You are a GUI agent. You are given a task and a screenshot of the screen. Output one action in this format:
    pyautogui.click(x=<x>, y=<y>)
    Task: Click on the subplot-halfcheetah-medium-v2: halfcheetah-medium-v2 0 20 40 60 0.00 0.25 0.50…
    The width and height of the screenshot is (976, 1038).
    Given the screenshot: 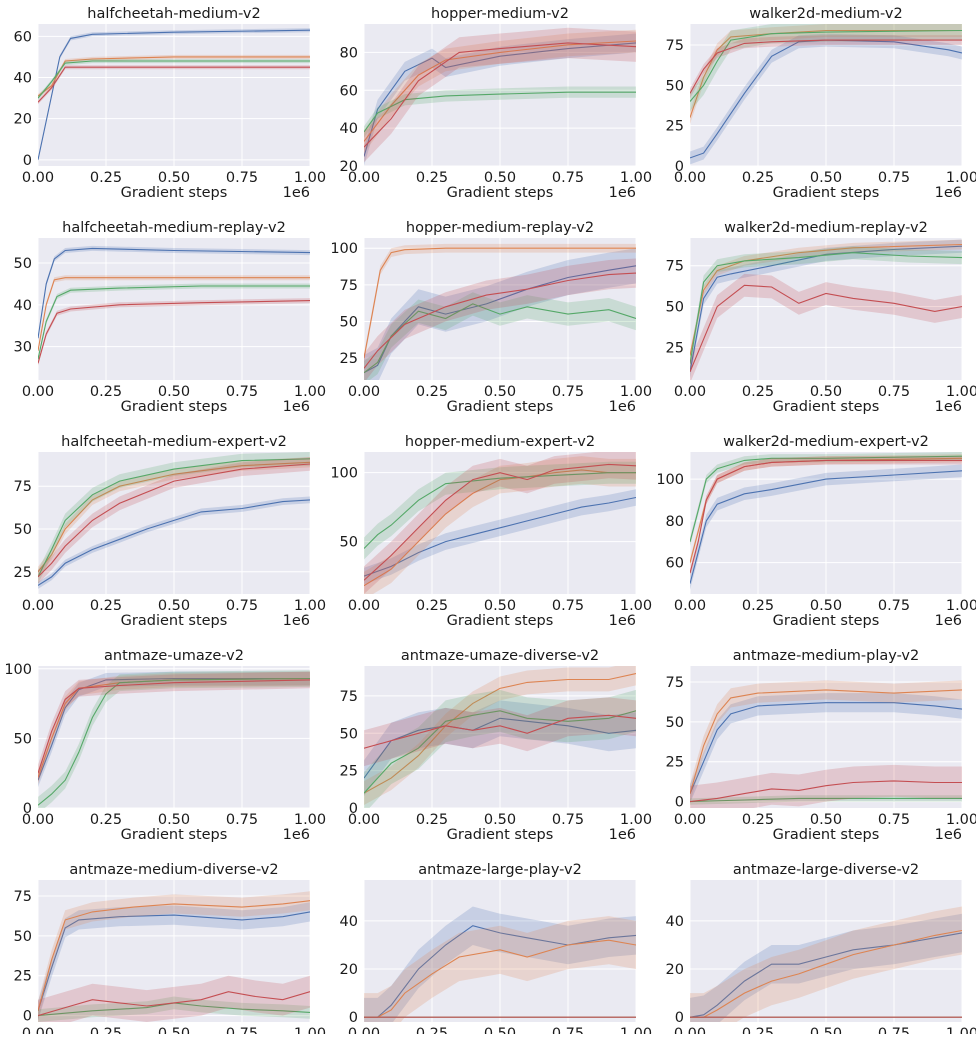 What is the action you would take?
    pyautogui.click(x=170, y=103)
    